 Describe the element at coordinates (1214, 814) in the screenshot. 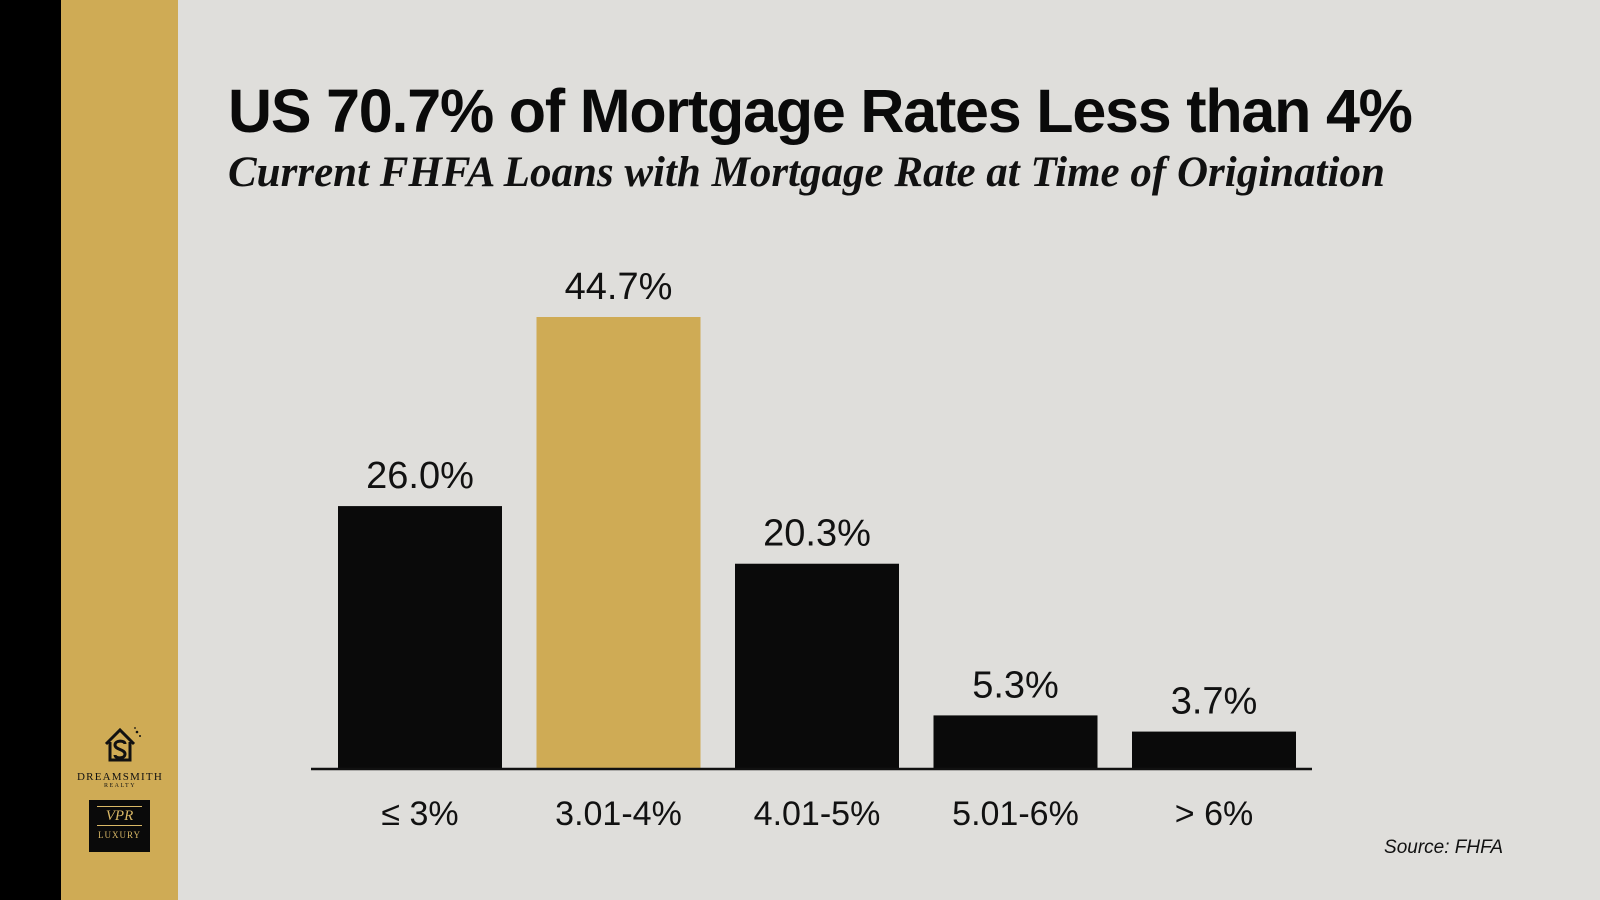

I see `category-label: > 6%` at that location.